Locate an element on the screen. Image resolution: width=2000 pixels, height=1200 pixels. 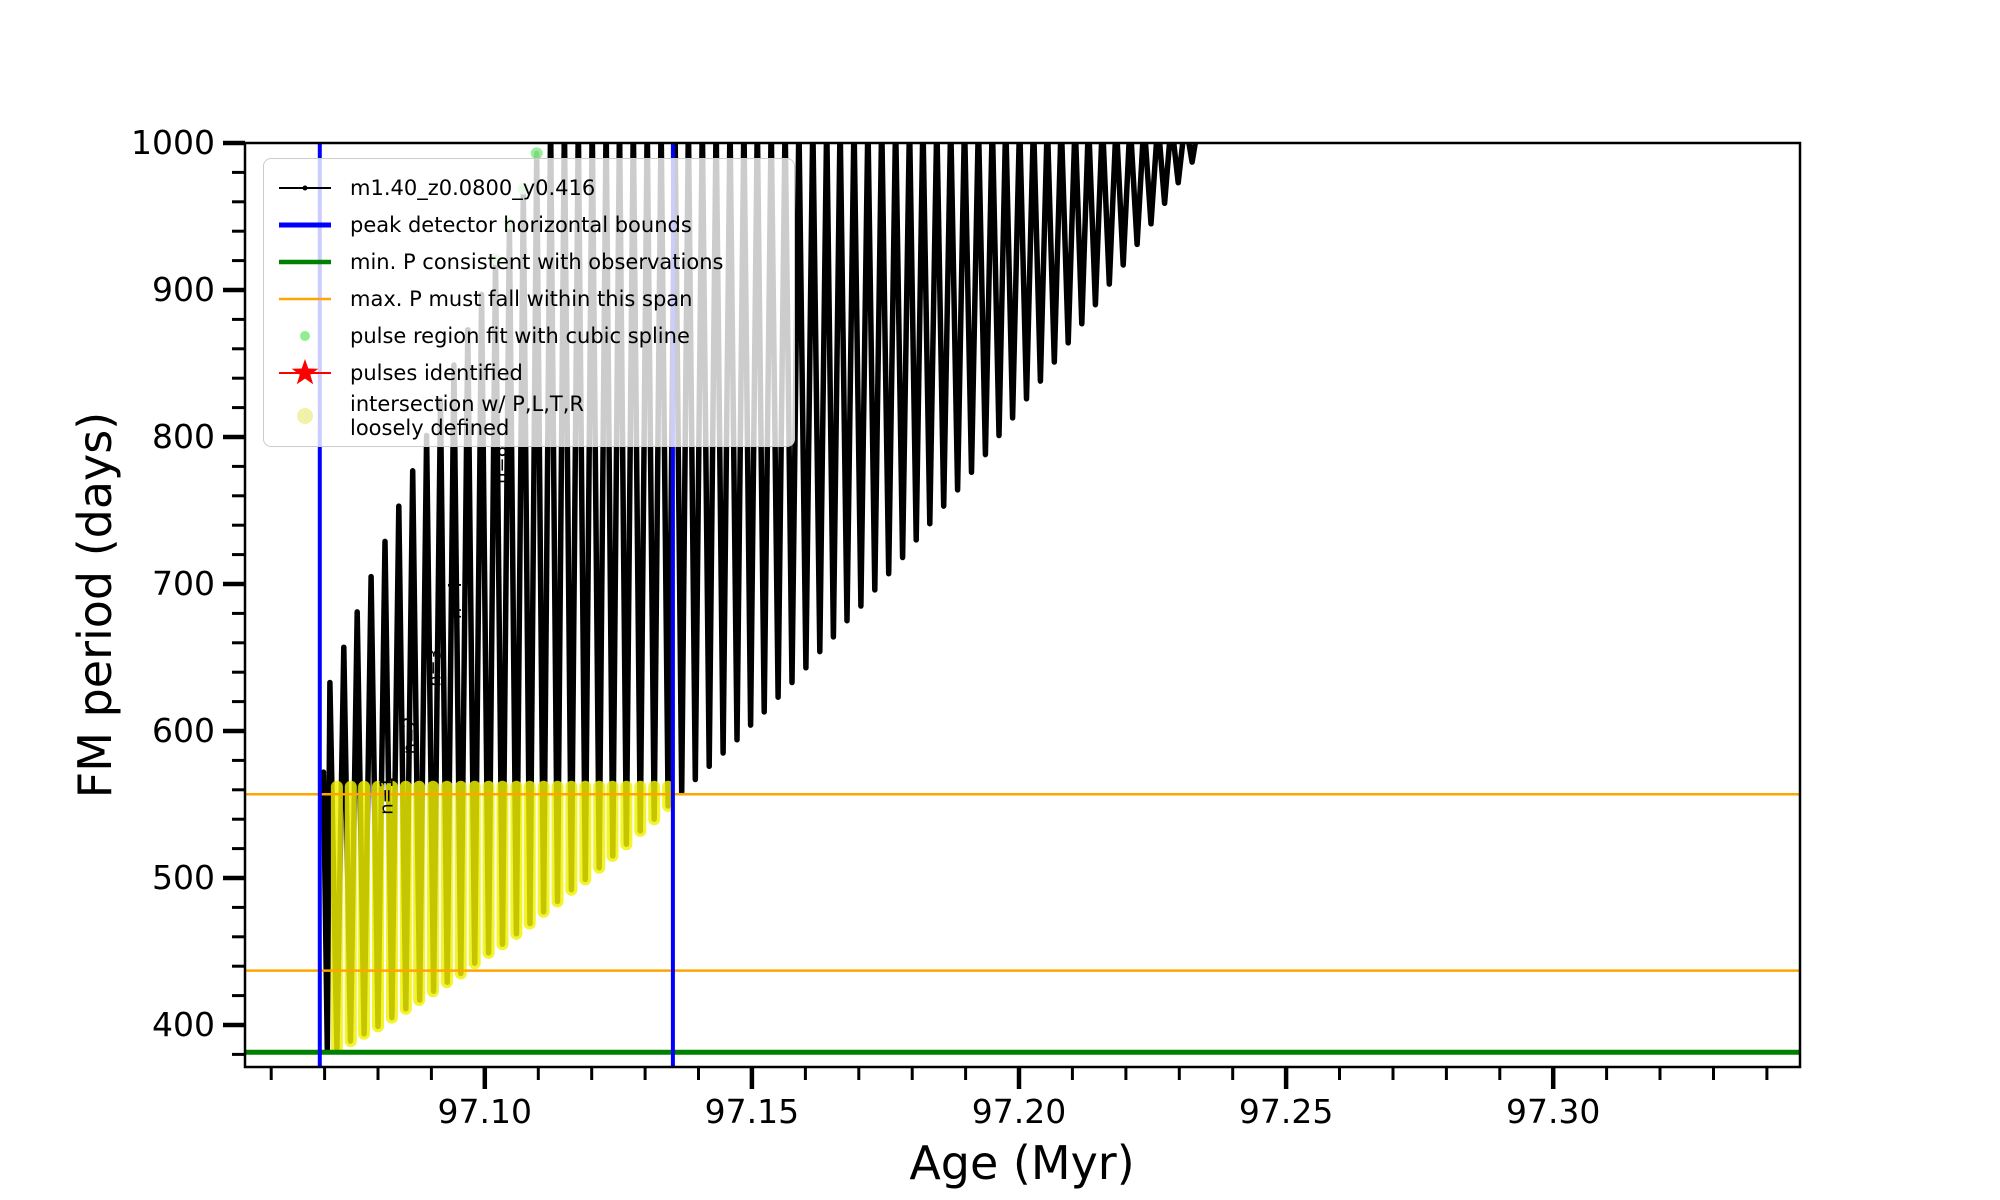
legend-item: max. P must fall within this span is located at coordinates (529, 299).